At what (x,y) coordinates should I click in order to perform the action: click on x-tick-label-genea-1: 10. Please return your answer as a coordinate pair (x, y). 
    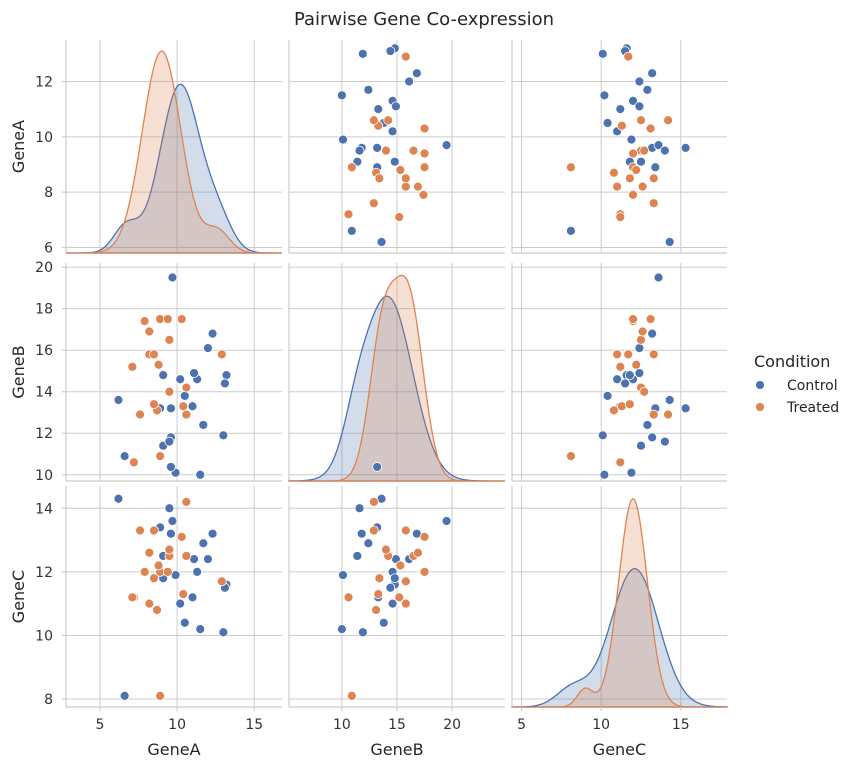
    Looking at the image, I should click on (177, 725).